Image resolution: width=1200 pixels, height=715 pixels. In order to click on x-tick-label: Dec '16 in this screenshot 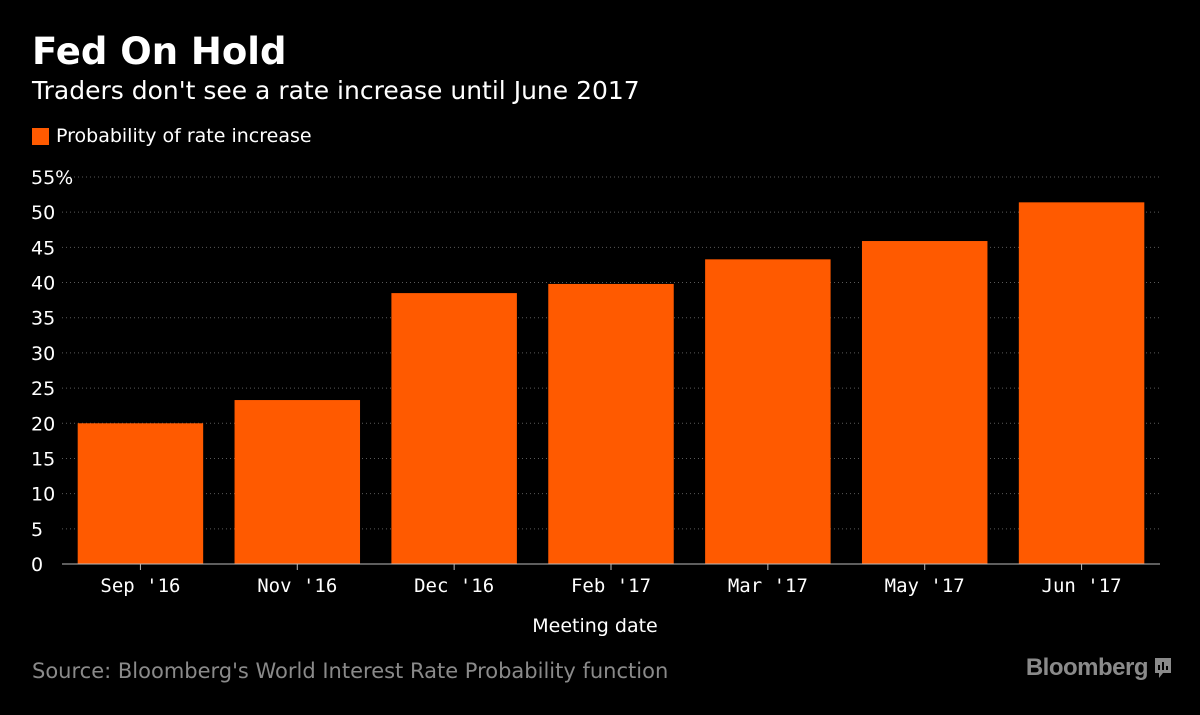, I will do `click(454, 586)`.